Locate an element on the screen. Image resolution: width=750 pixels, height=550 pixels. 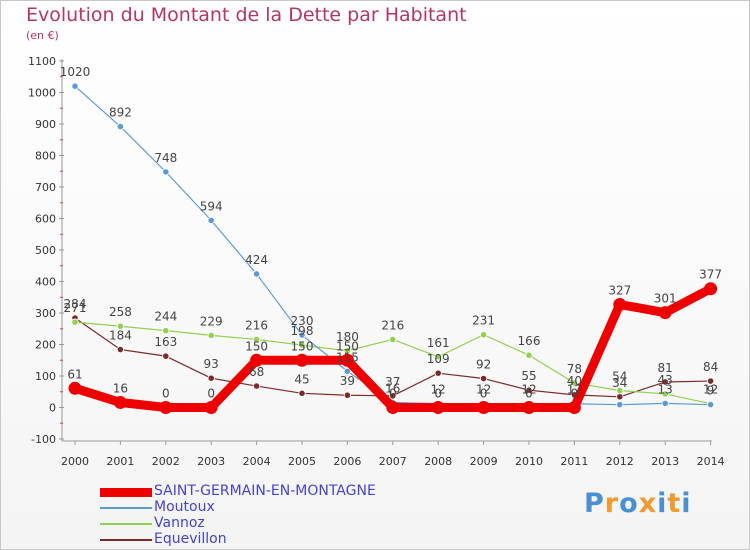
x-tick-label: 2007 is located at coordinates (393, 461).